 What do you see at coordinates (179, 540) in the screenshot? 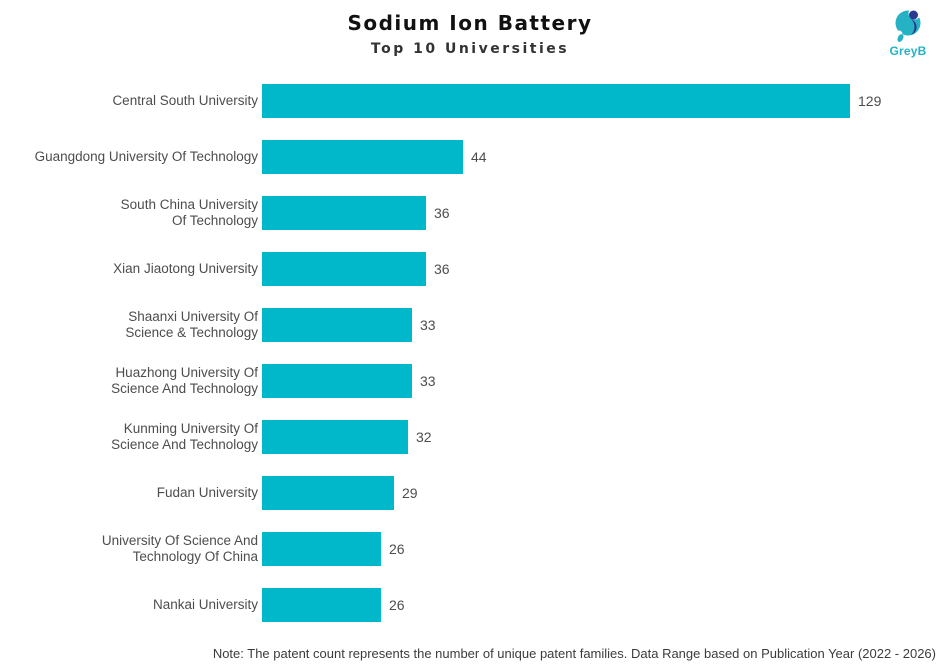
I see `category-label-line: University Of Science And` at bounding box center [179, 540].